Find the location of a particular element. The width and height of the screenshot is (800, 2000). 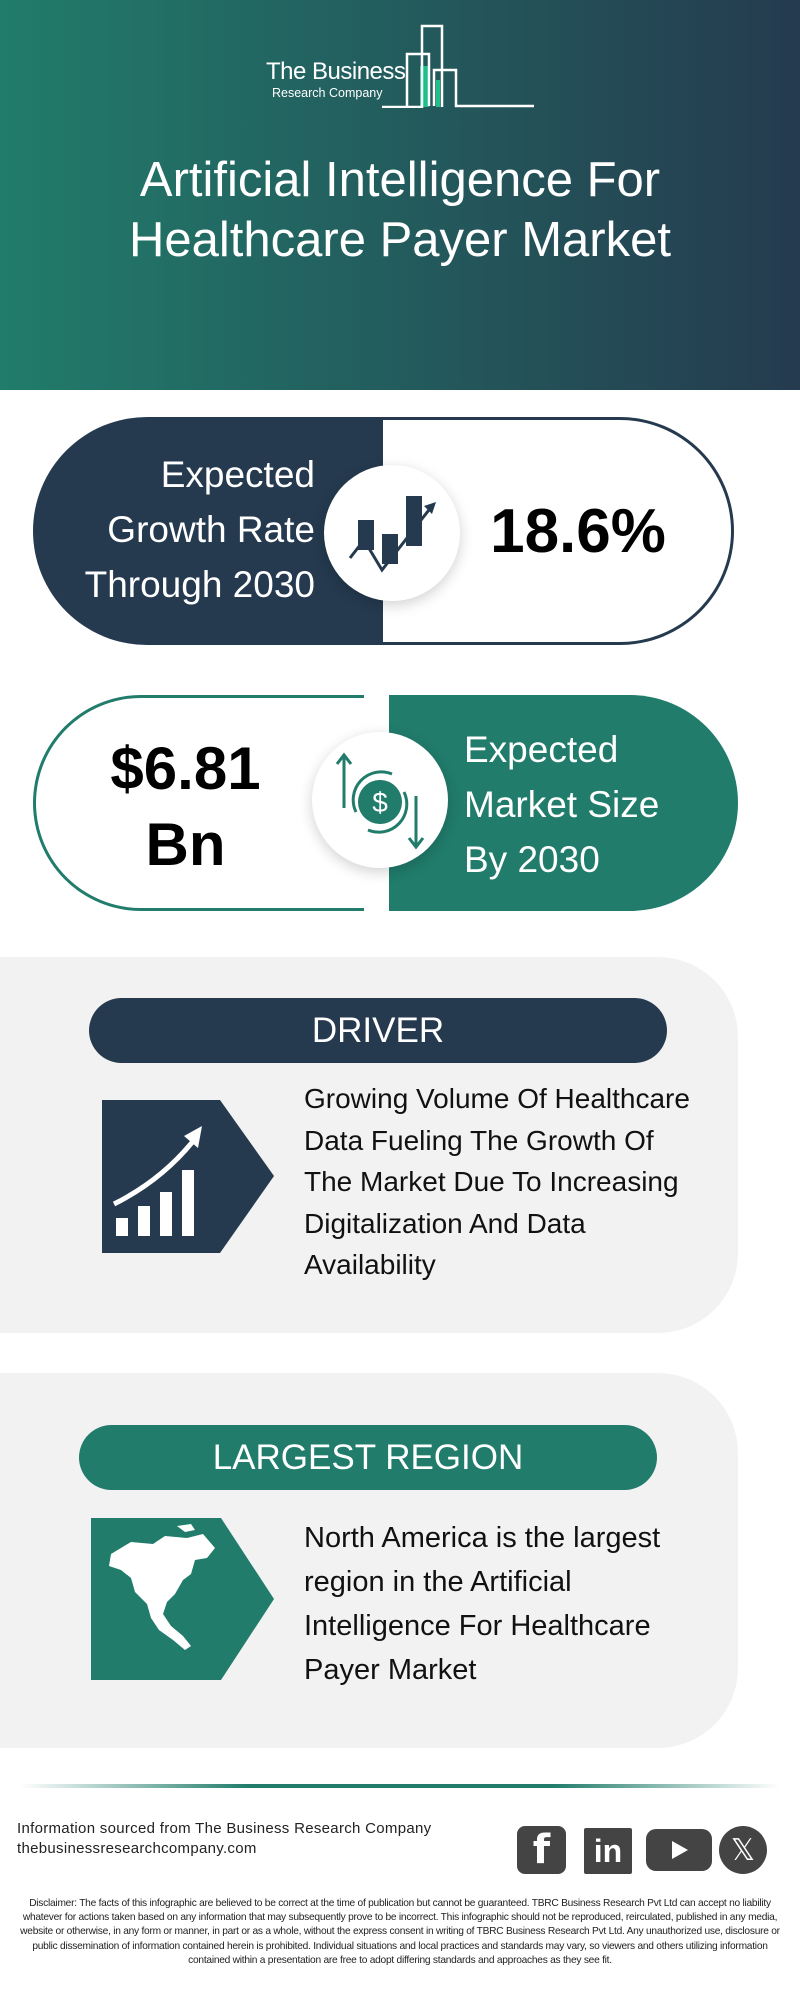

driver-heading: DRIVER is located at coordinates (378, 1030).